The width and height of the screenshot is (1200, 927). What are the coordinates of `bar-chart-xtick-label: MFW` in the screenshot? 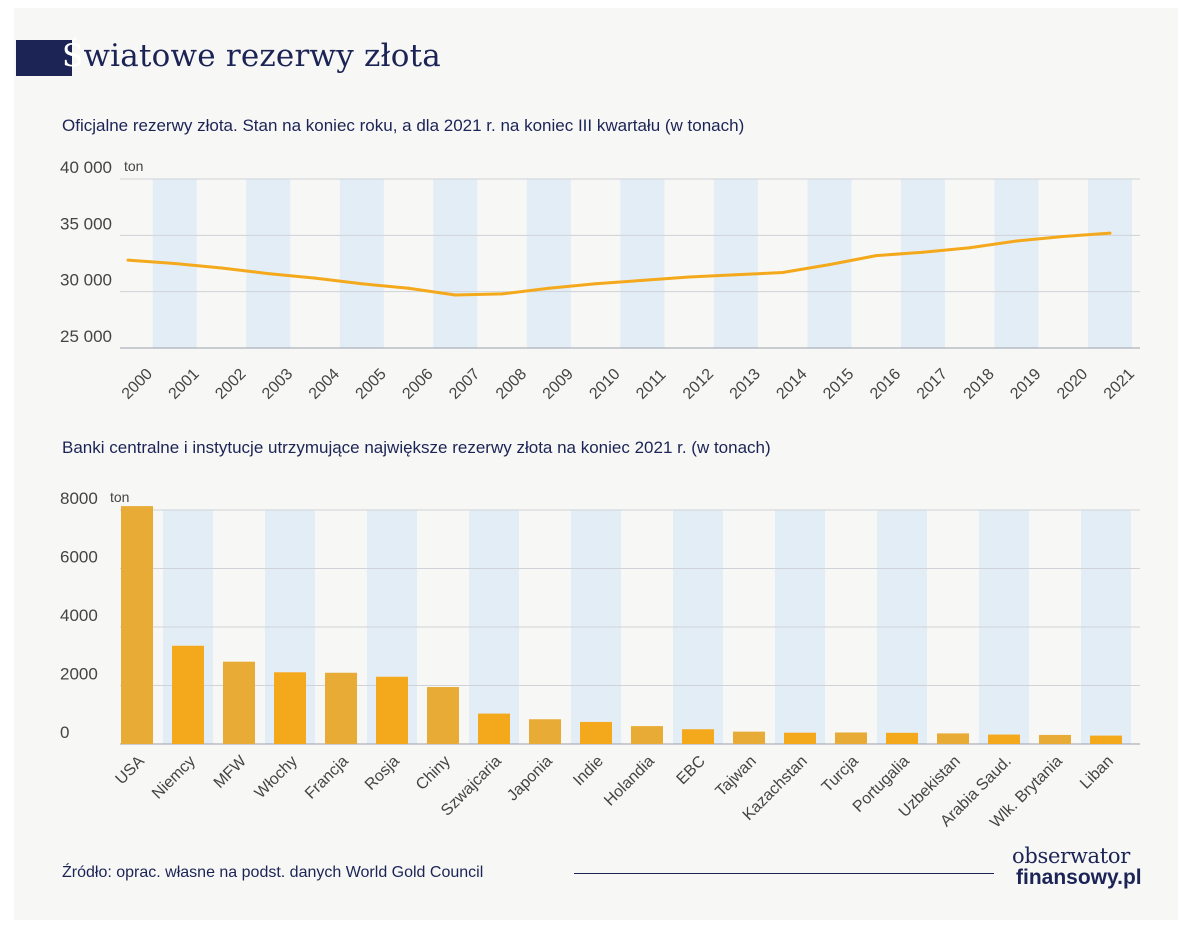 It's located at (231, 772).